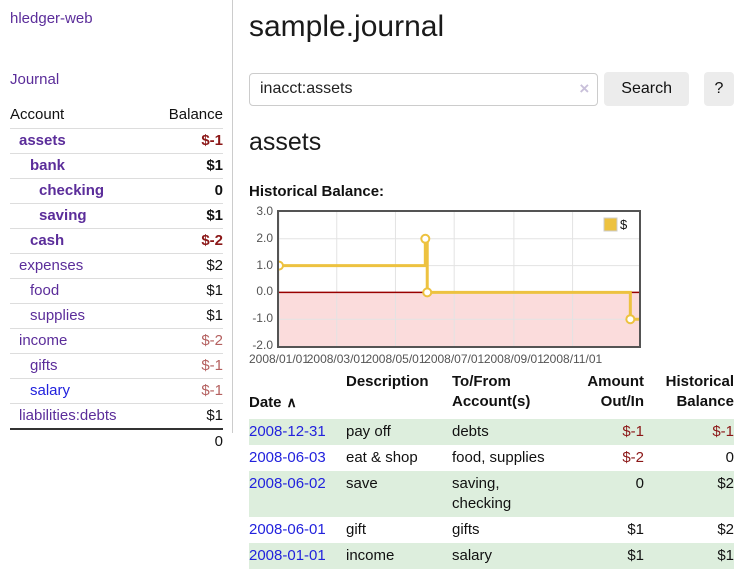 This screenshot has width=742, height=582. Describe the element at coordinates (624, 224) in the screenshot. I see `legend-label: $` at that location.